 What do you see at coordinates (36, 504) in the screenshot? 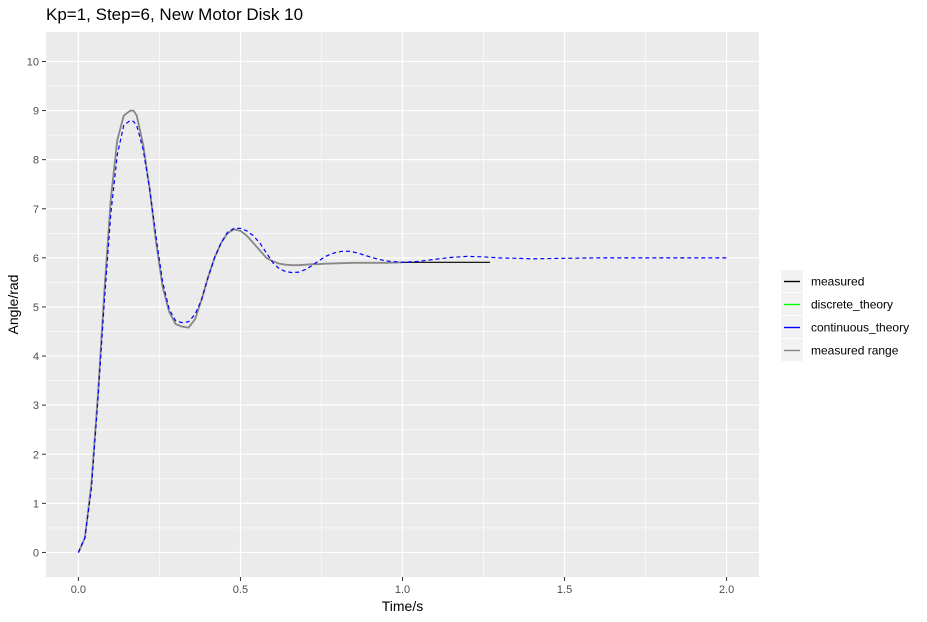
I see `y-tick-label: 1` at bounding box center [36, 504].